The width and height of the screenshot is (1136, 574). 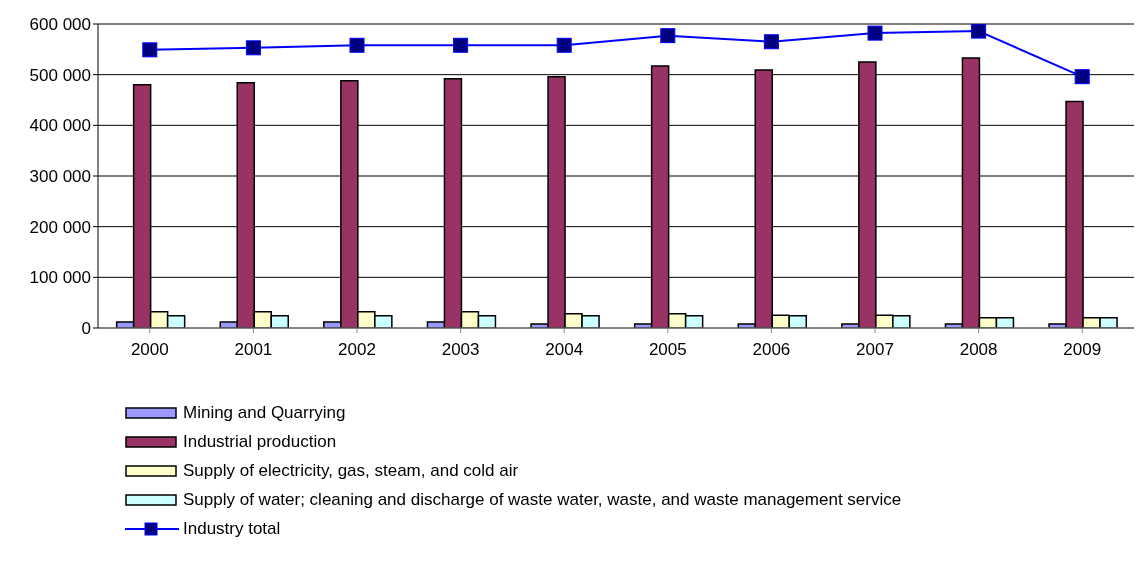 I want to click on x-tick-label: 2000, so click(x=149, y=350).